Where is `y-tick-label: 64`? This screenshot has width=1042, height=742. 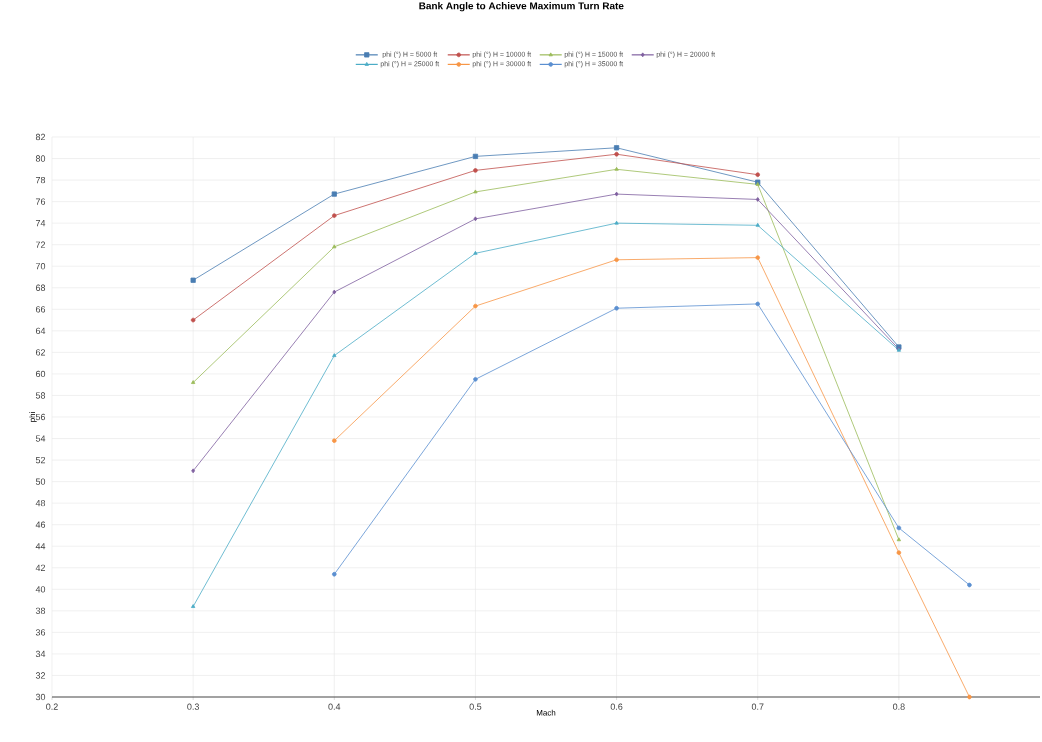
y-tick-label: 64 is located at coordinates (40, 331).